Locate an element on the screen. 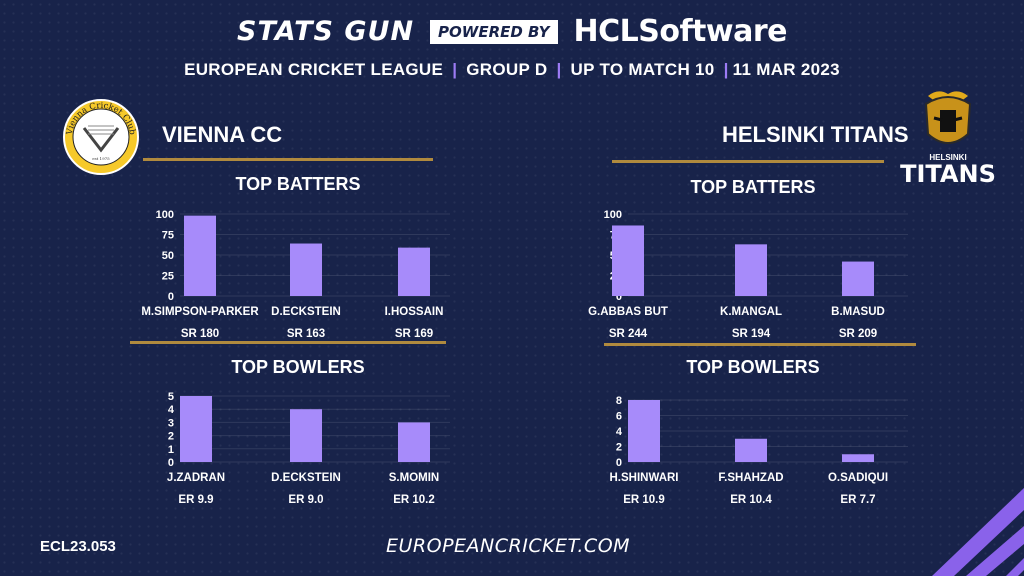  date-label: 11 MAR 2023 is located at coordinates (786, 69).